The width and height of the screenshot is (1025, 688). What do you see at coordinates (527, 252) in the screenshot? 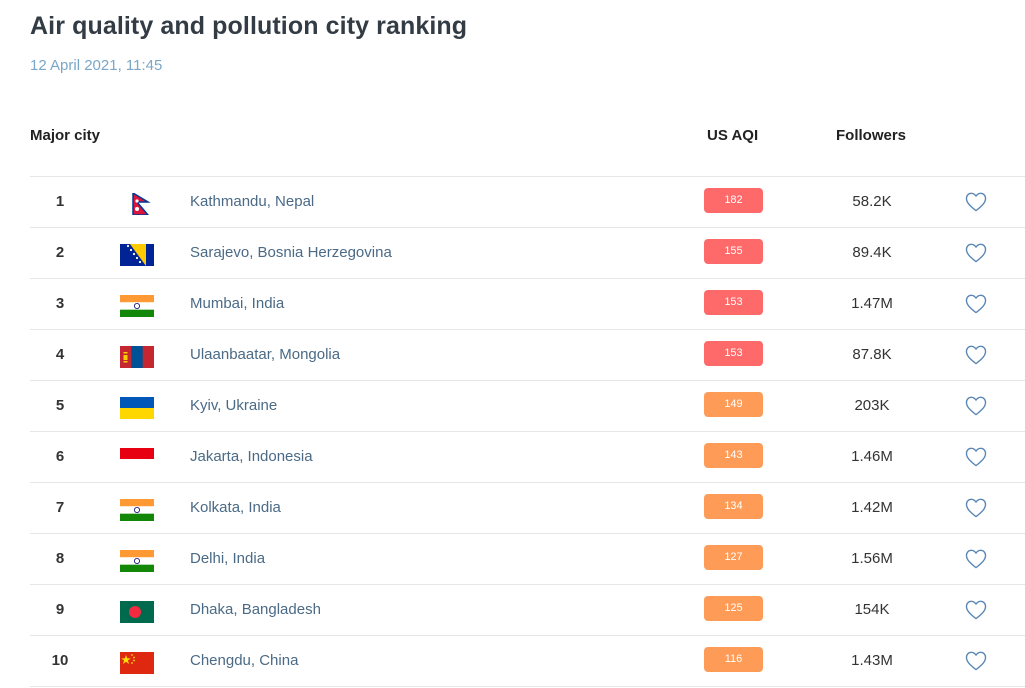
I see `table-row: 2 Sarajevo, Bosnia Herzegovina 155 89.4K` at bounding box center [527, 252].